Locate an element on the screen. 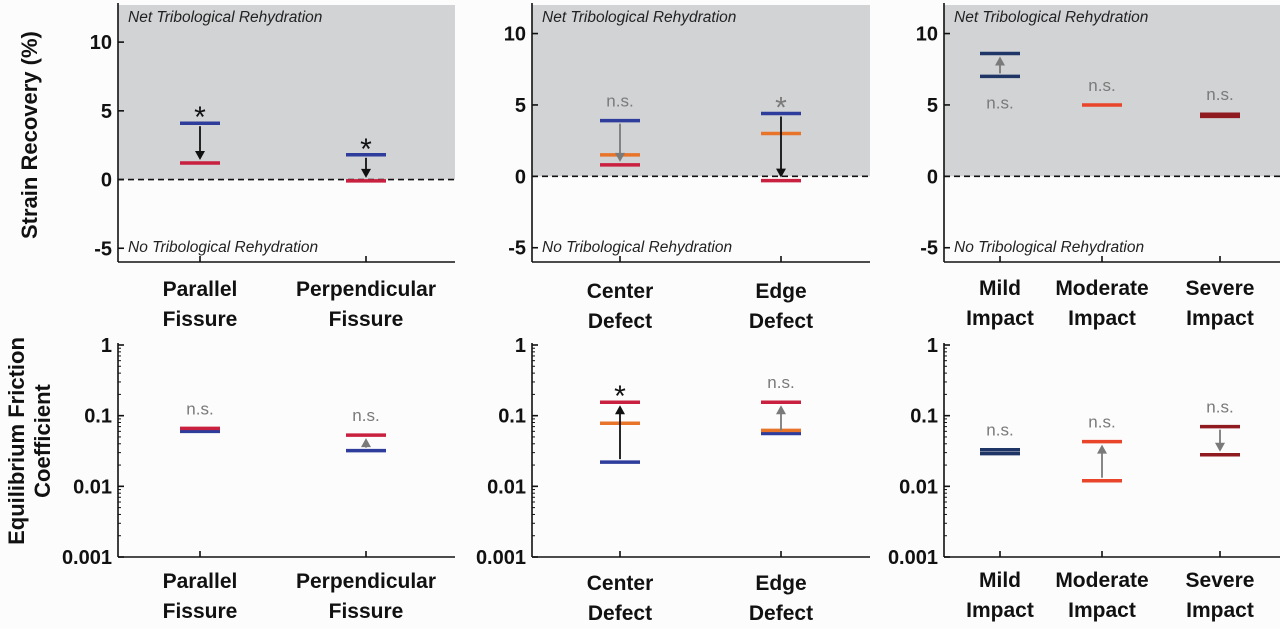  bottom-y-axis-label: Equilibrium Friction Coefficient is located at coordinates (30, 441).